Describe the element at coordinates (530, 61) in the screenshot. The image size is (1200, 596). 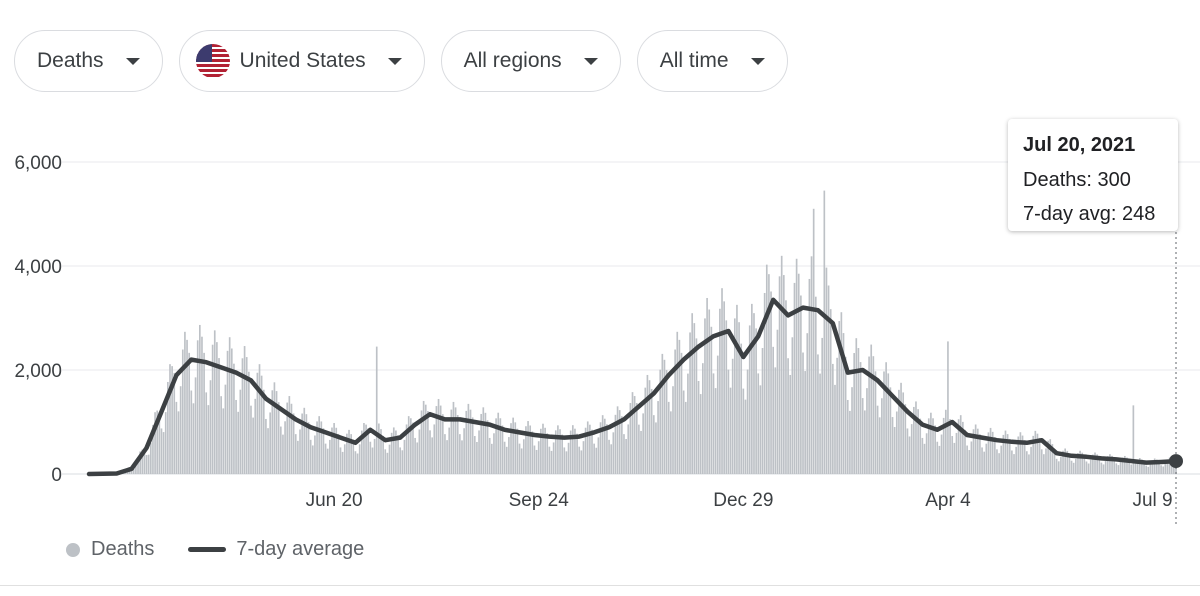
I see `region-dropdown: All regions` at that location.